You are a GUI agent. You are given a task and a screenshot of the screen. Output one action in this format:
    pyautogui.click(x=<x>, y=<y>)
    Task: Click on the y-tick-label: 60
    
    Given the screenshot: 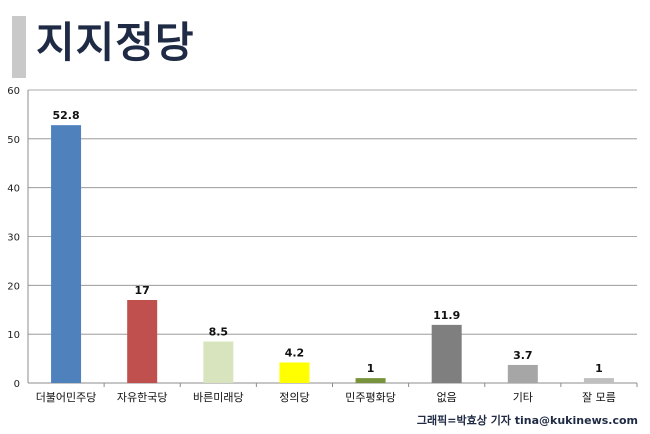 What is the action you would take?
    pyautogui.click(x=13, y=91)
    